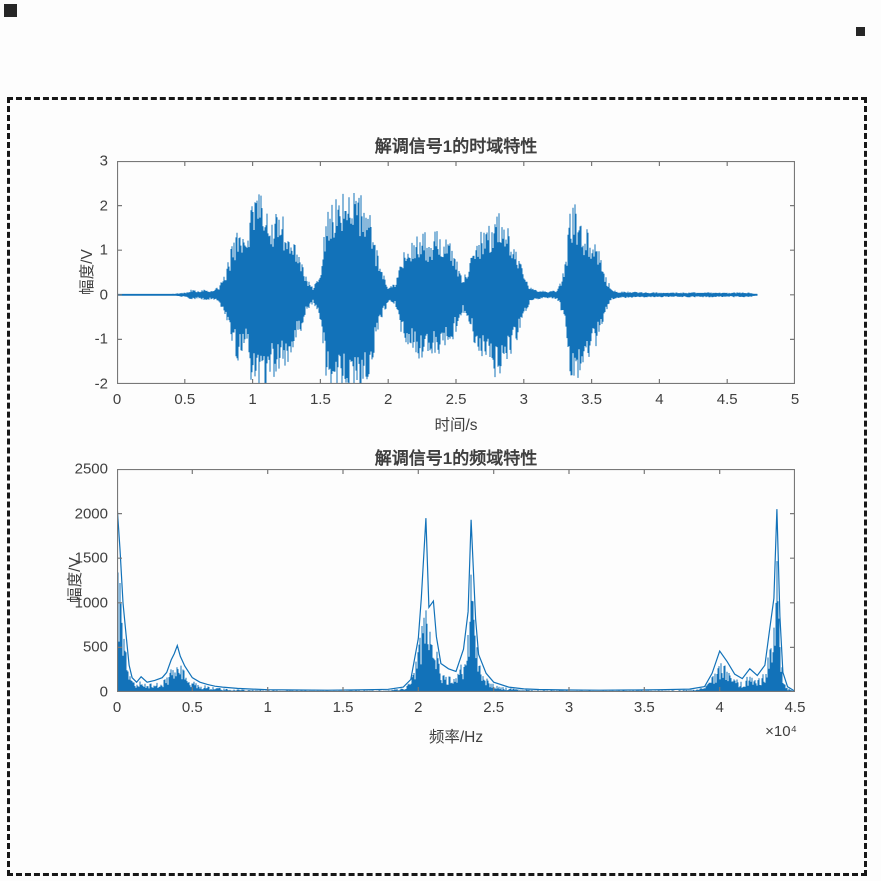 This screenshot has height=881, width=881. I want to click on freq-plot-title: 解调信号1的频域特性, so click(456, 458).